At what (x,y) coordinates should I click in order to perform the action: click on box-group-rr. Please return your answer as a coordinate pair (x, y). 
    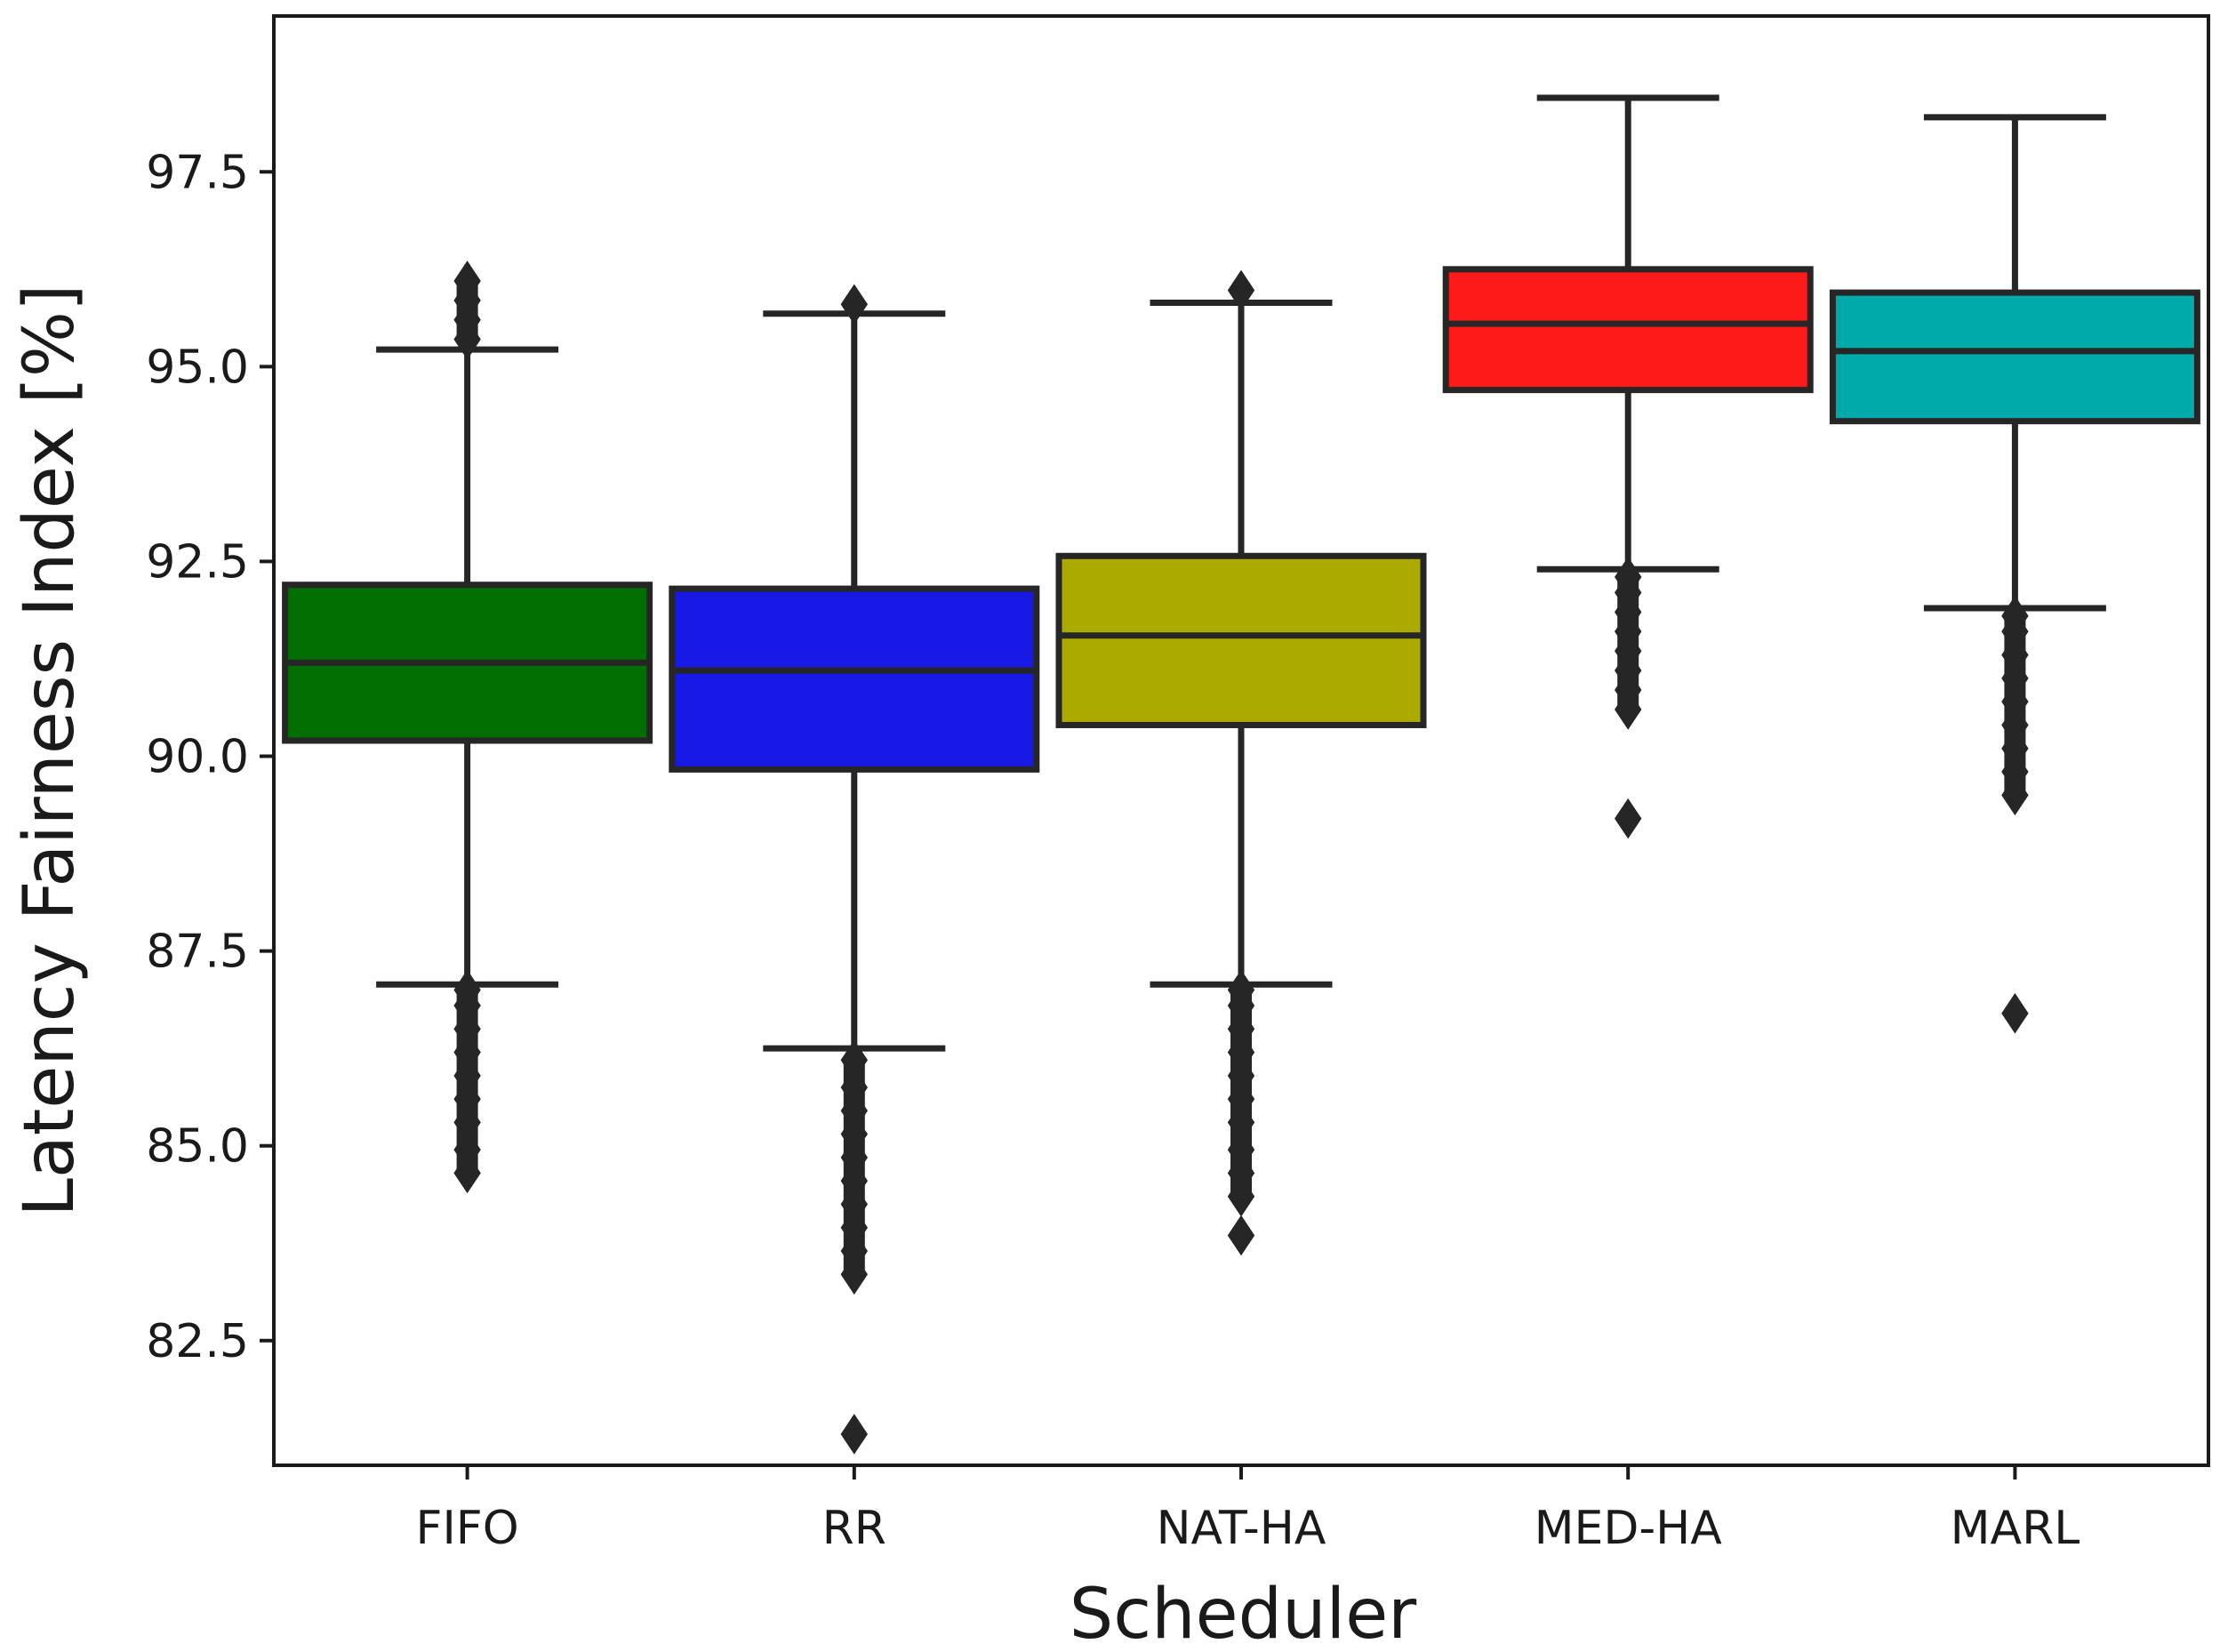
    Looking at the image, I should click on (855, 870).